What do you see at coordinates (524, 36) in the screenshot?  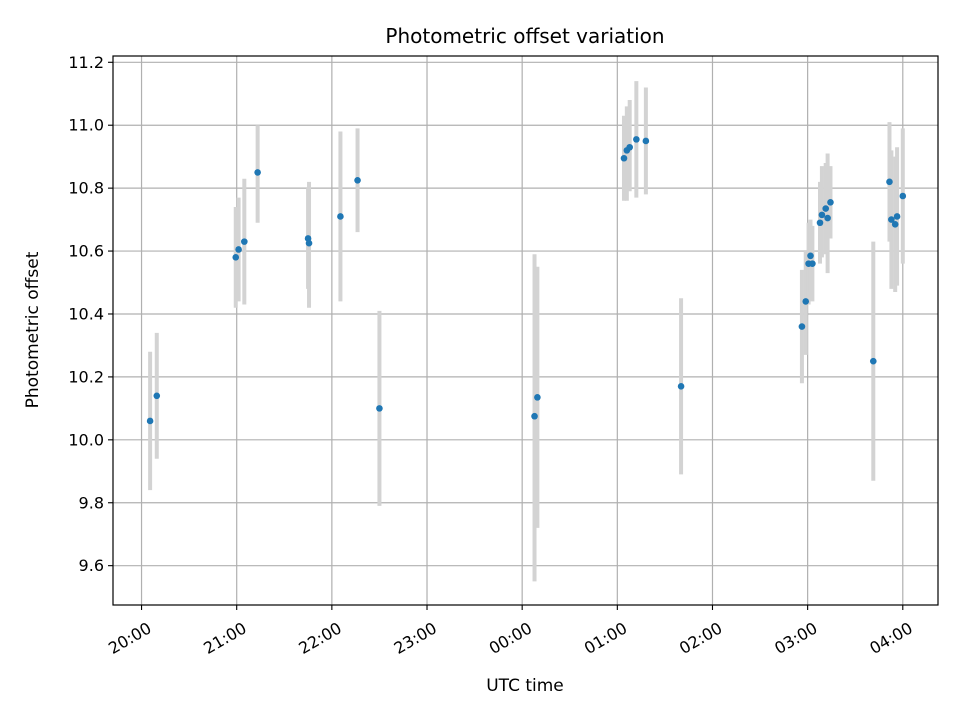 I see `chart-title: Photometric offset variation` at bounding box center [524, 36].